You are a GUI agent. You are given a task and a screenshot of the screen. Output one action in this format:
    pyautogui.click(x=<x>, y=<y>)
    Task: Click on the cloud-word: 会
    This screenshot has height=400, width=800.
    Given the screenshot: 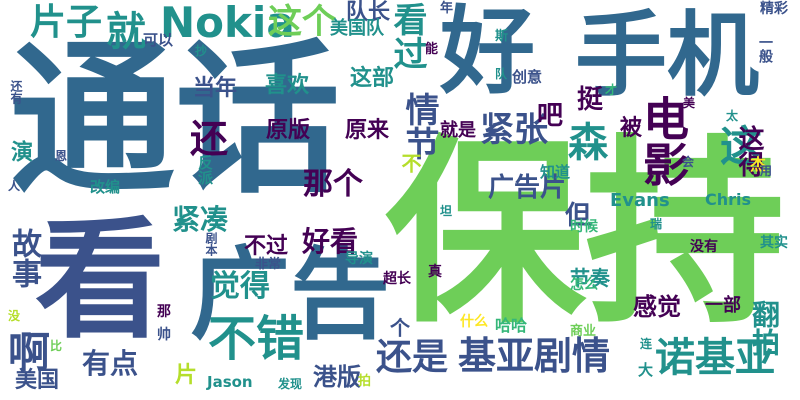 What is the action you would take?
    pyautogui.click(x=688, y=162)
    